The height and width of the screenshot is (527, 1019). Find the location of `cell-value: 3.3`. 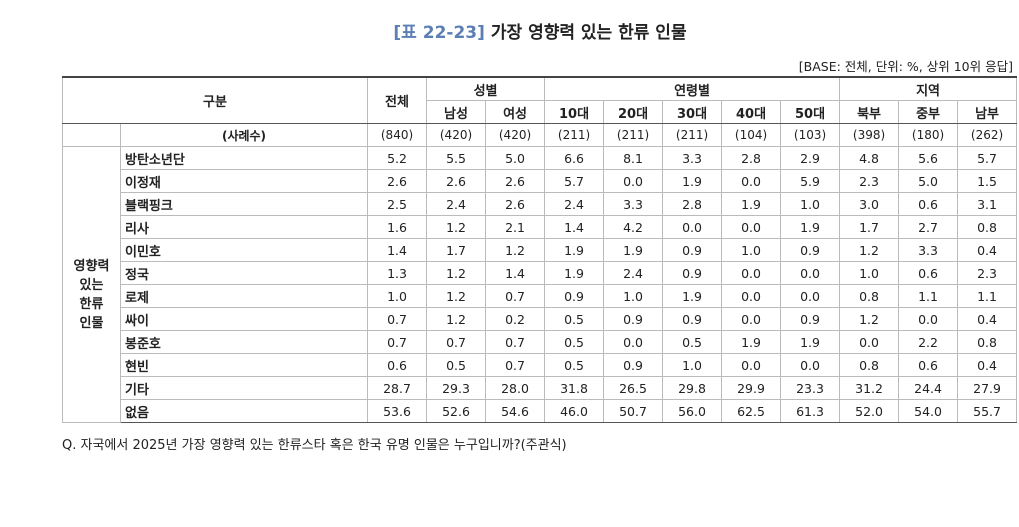

cell-value: 3.3 is located at coordinates (692, 158).